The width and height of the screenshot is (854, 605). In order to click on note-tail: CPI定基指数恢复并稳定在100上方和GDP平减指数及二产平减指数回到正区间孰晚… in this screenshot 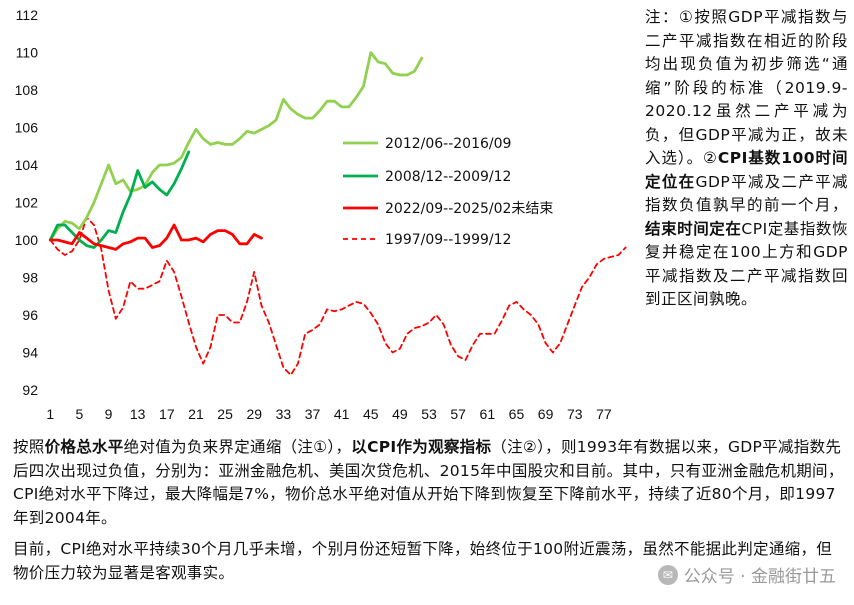, I will do `click(746, 264)`.